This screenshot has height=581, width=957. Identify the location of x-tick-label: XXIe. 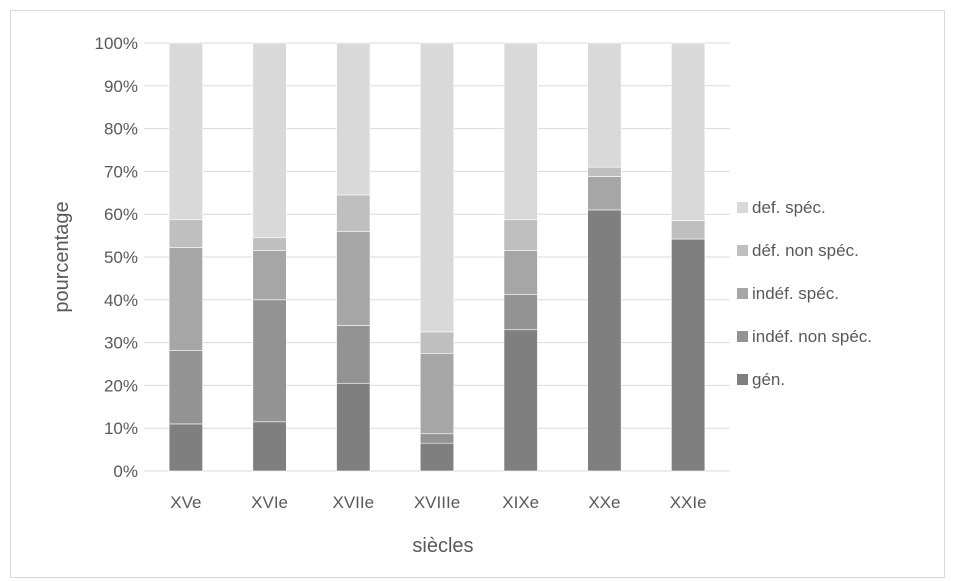
(688, 502).